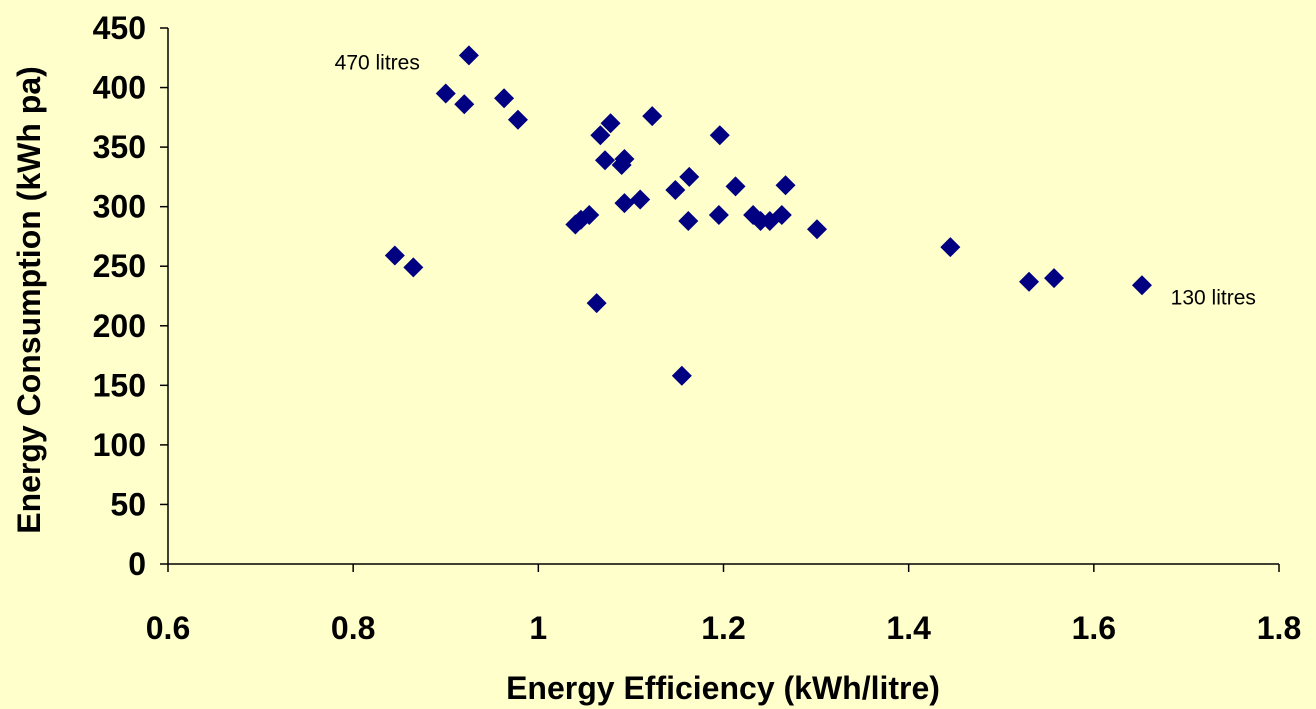 The width and height of the screenshot is (1316, 709). Describe the element at coordinates (1279, 628) in the screenshot. I see `x-tick-label: 1.8` at that location.